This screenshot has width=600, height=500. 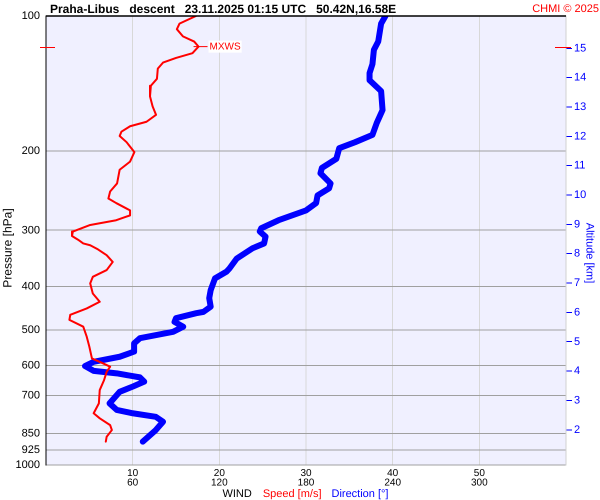 I want to click on x2-tick-label: 60, so click(x=133, y=482).